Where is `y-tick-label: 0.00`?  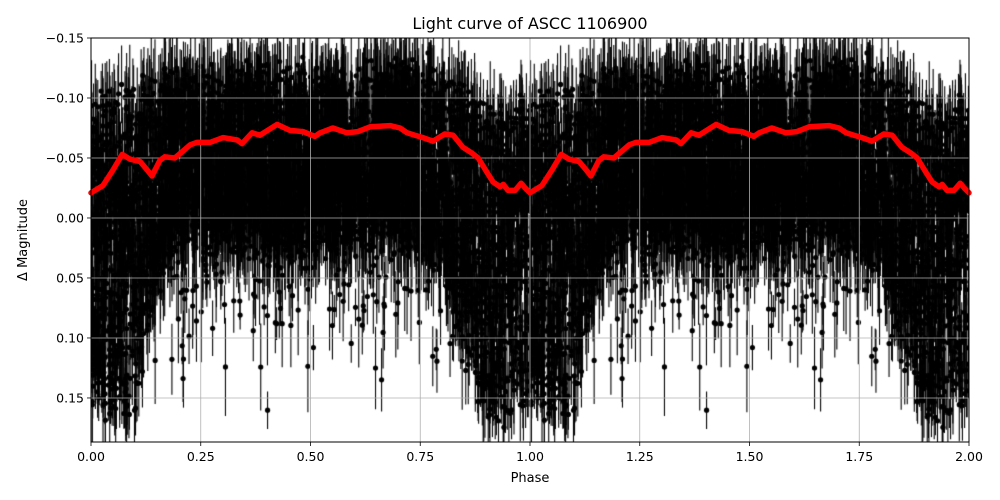 y-tick-label: 0.00 is located at coordinates (70, 217).